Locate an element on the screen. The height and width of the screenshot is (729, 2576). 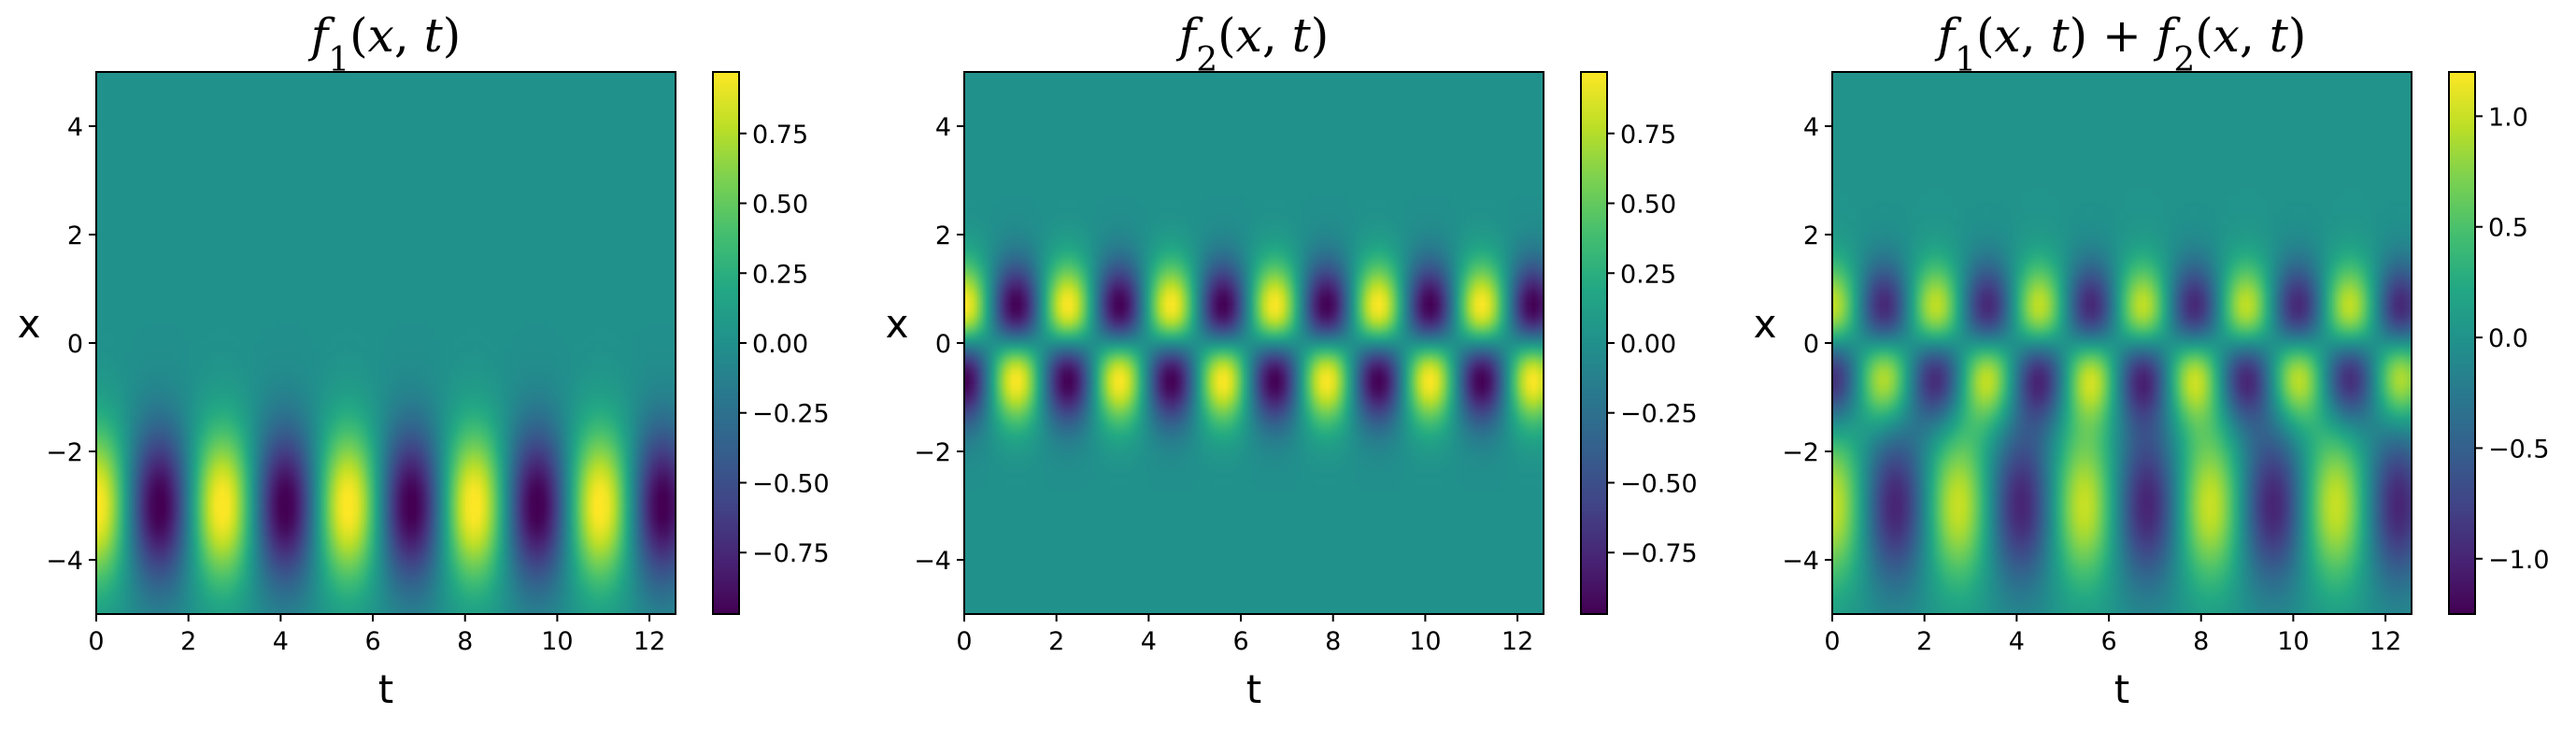
chart-title-1: f1(x, t) is located at coordinates (384, 43).